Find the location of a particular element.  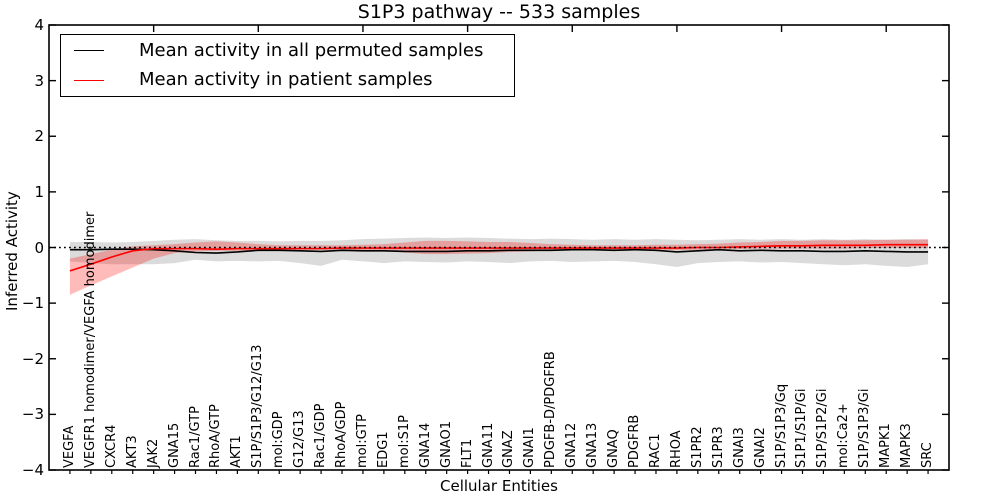

x-category-label: G12/G13 is located at coordinates (300, 439).